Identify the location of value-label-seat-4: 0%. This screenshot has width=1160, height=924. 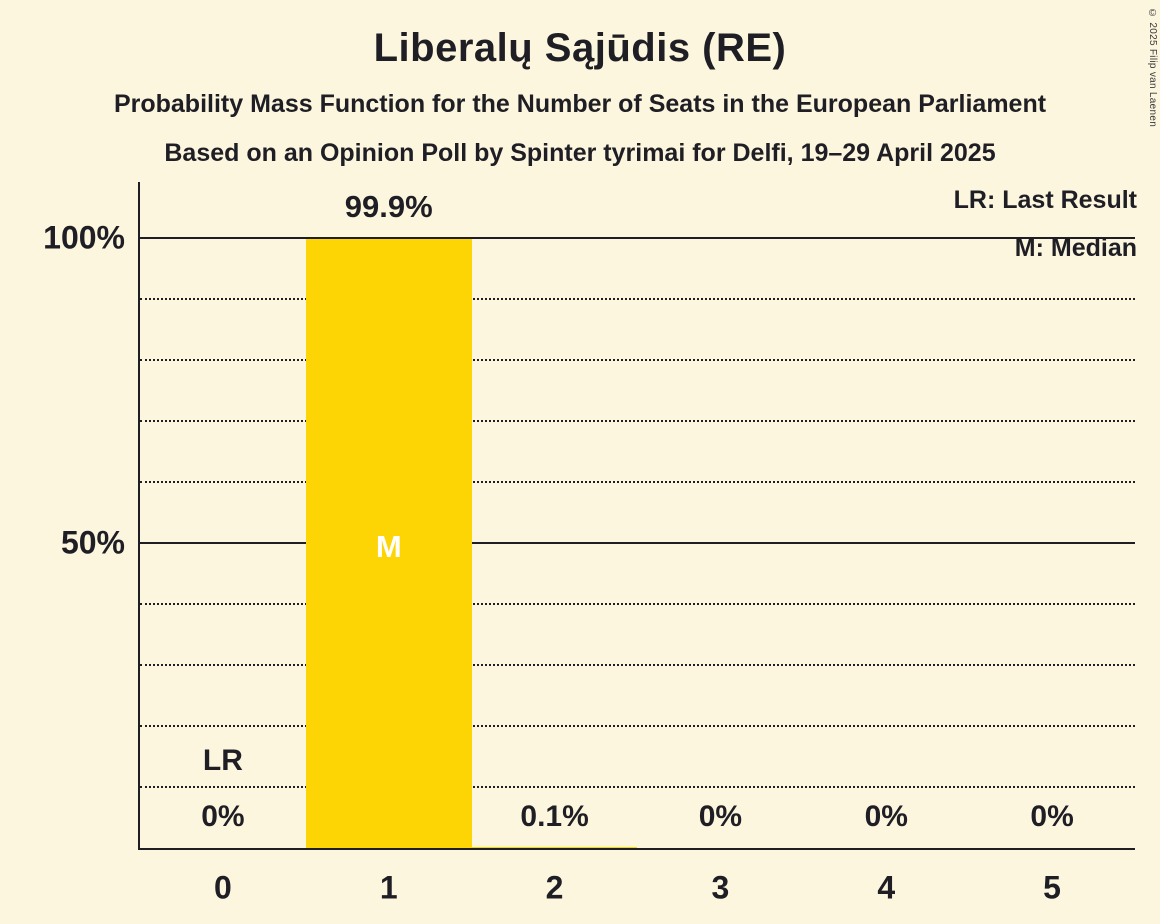
(886, 816).